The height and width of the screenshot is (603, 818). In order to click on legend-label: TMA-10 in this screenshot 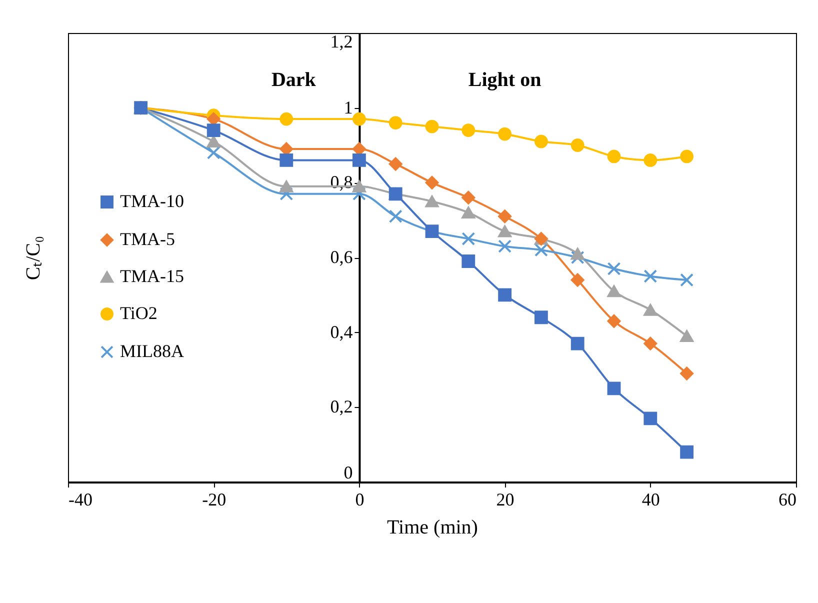, I will do `click(152, 201)`.